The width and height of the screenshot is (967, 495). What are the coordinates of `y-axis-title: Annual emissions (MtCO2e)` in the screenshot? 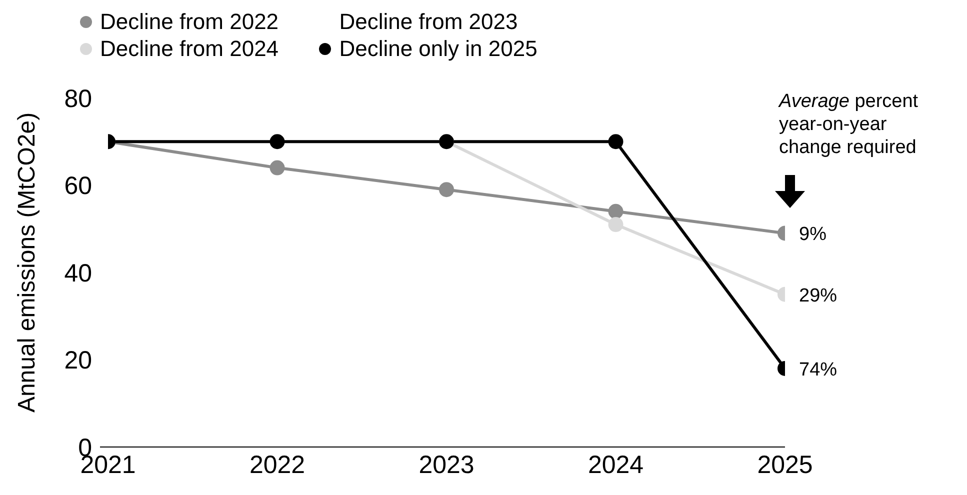 It's located at (26, 262).